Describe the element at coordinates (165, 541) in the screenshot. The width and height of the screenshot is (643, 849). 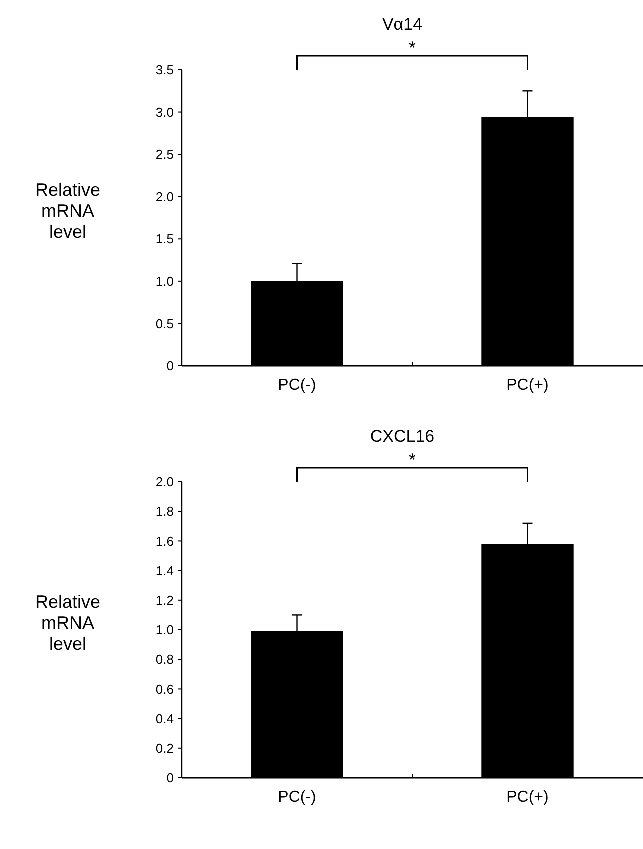
I see `y-tick-label: 1.6` at that location.